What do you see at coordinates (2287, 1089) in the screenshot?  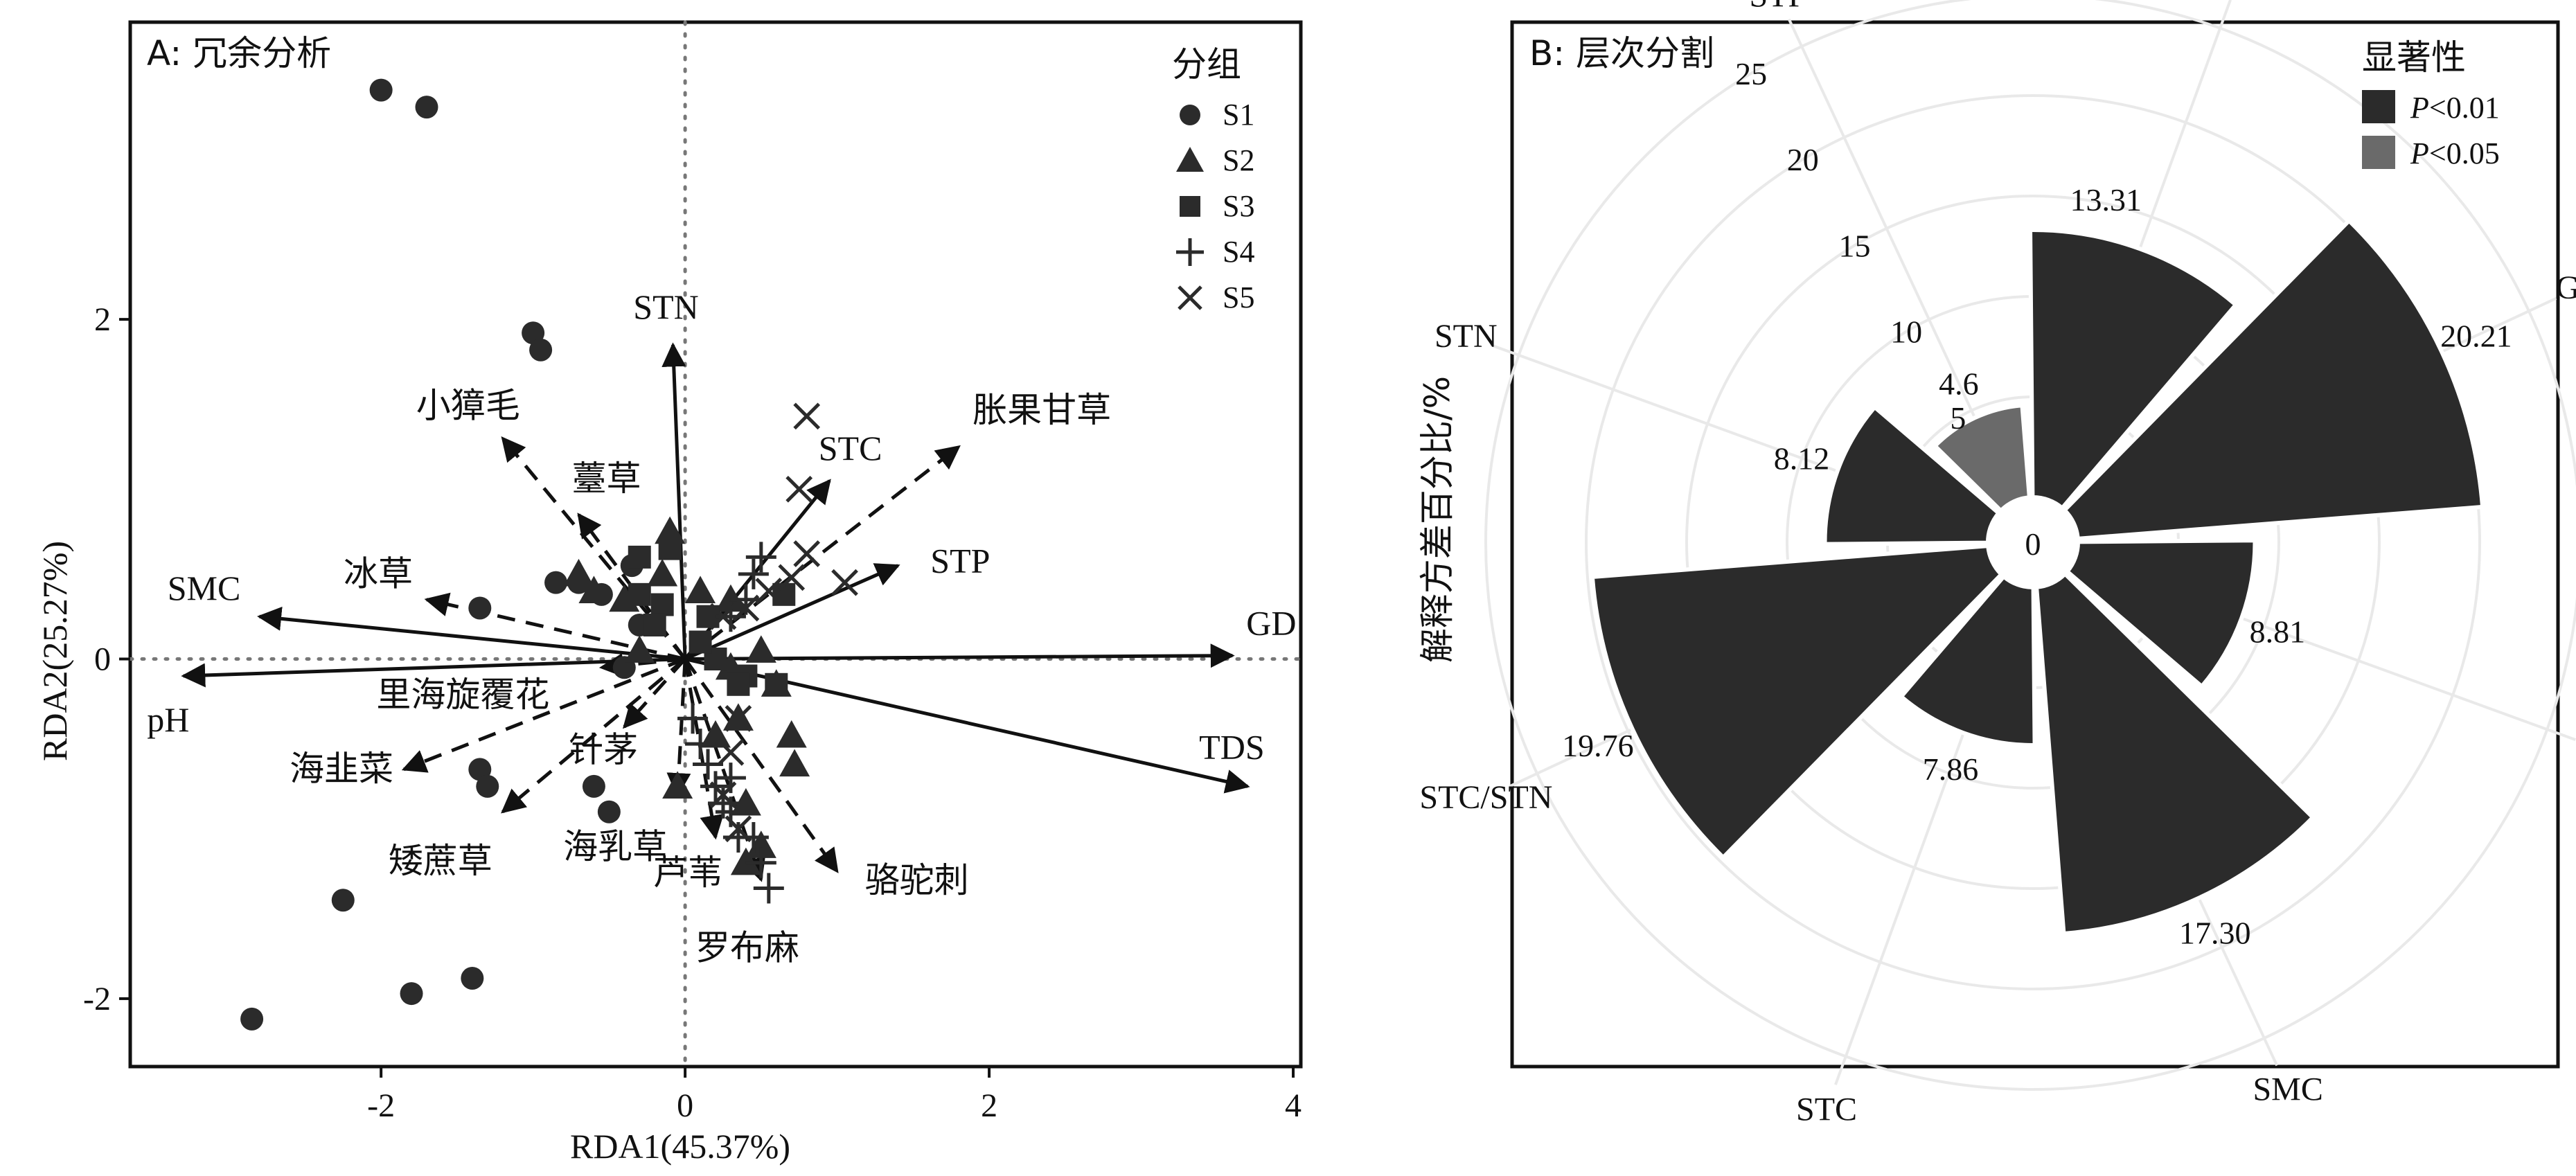 I see `category-label: SMC` at bounding box center [2287, 1089].